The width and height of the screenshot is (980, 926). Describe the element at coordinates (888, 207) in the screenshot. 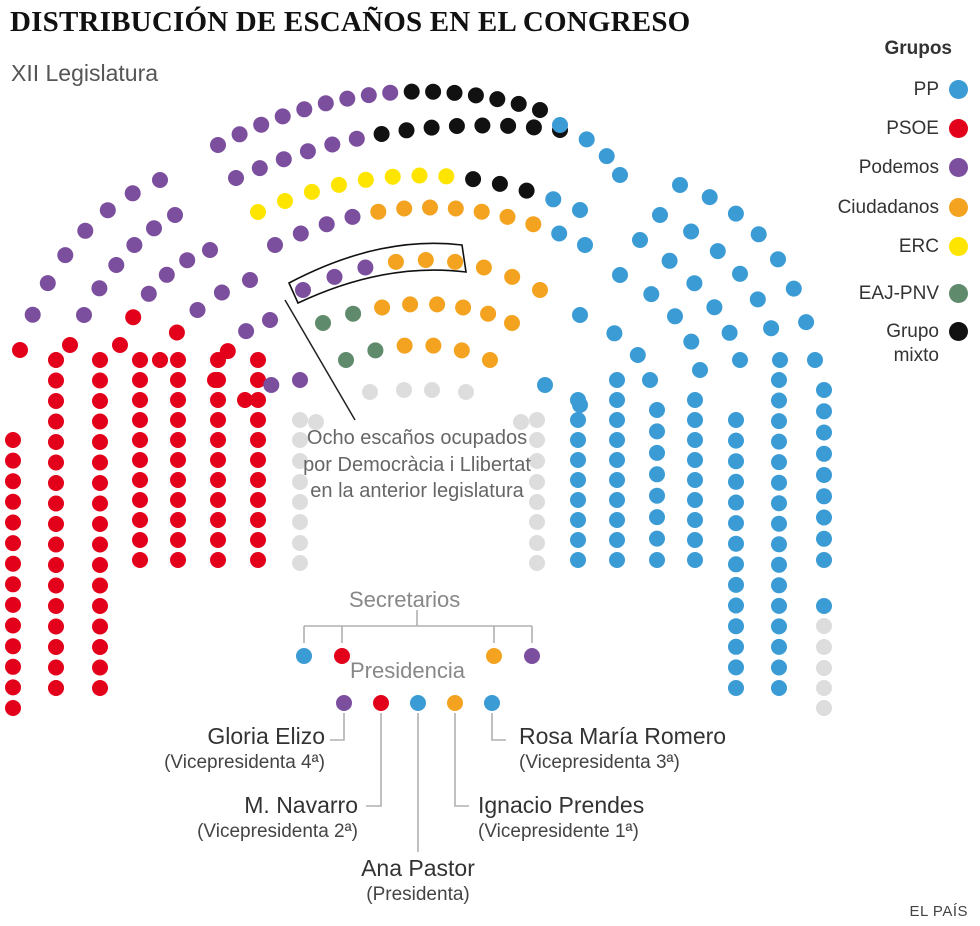

I see `legend-label-ciudadanos: Ciudadanos` at that location.